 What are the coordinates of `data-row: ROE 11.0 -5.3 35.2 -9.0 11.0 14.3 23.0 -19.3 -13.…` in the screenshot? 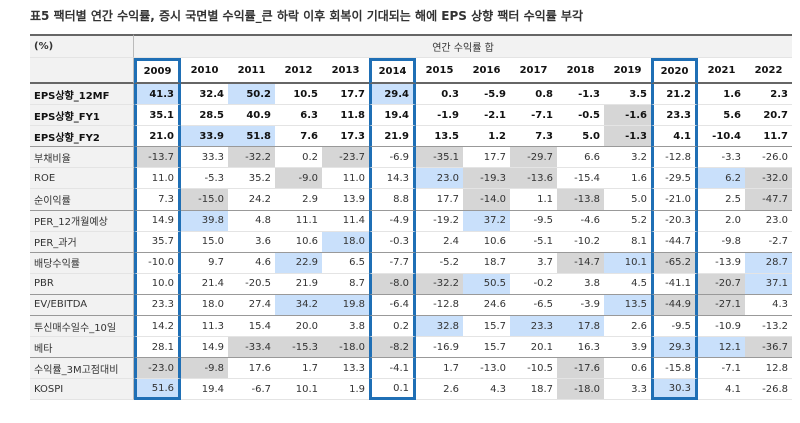 It's located at (411, 179).